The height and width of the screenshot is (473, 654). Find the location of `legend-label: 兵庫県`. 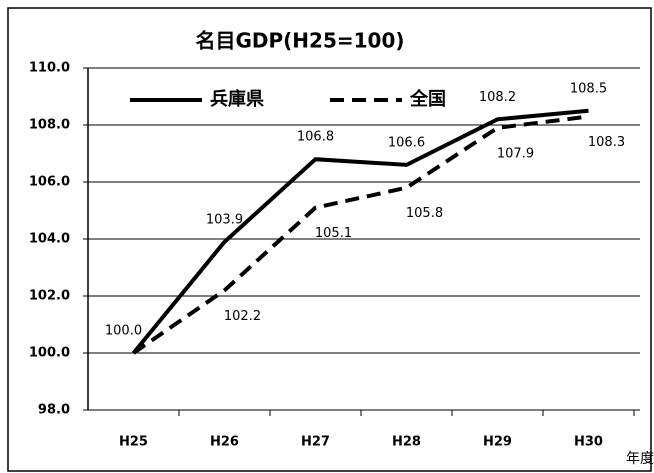

legend-label: 兵庫県 is located at coordinates (237, 99).